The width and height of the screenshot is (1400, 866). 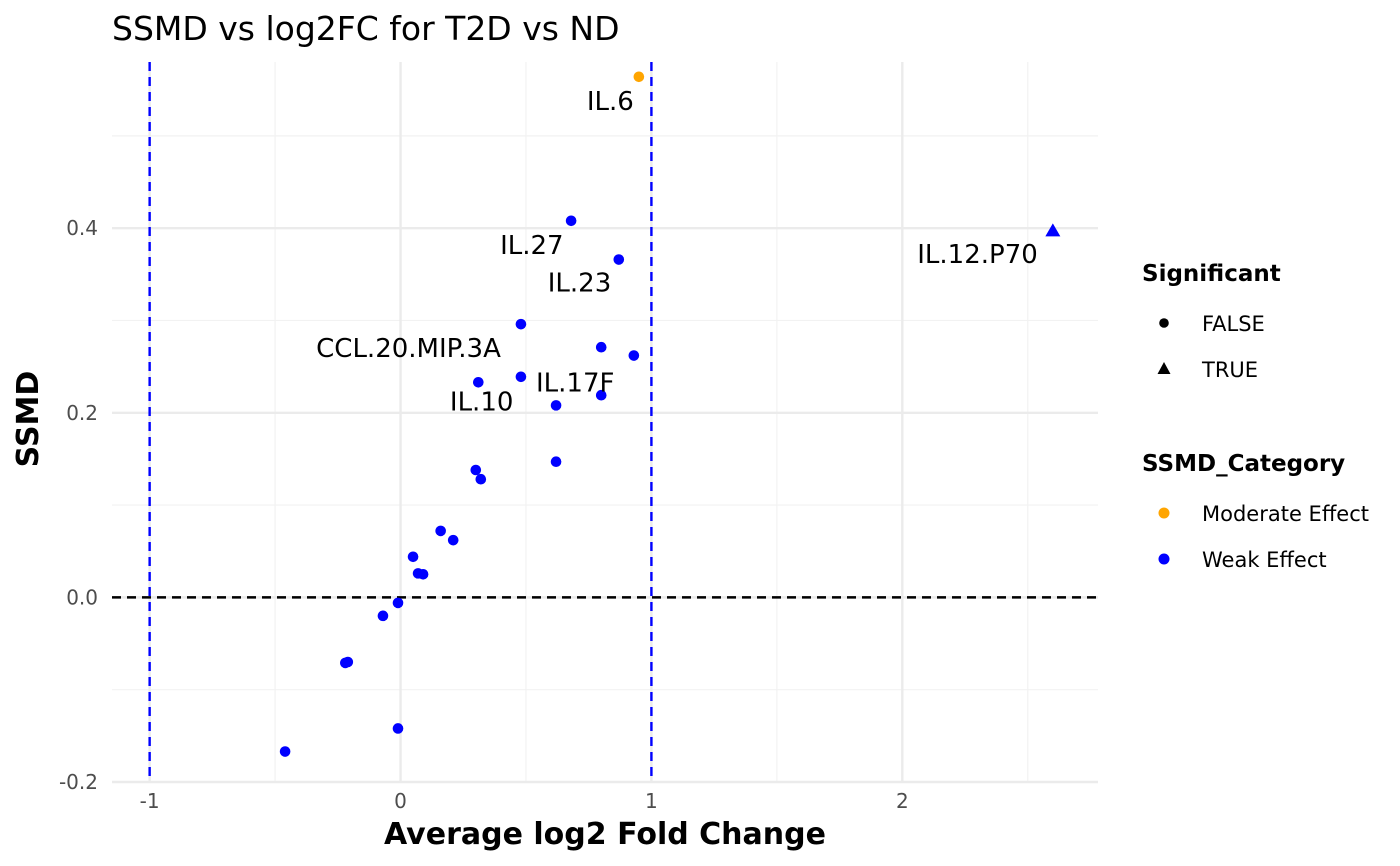 I want to click on y-tick-label: 0.4, so click(x=82, y=228).